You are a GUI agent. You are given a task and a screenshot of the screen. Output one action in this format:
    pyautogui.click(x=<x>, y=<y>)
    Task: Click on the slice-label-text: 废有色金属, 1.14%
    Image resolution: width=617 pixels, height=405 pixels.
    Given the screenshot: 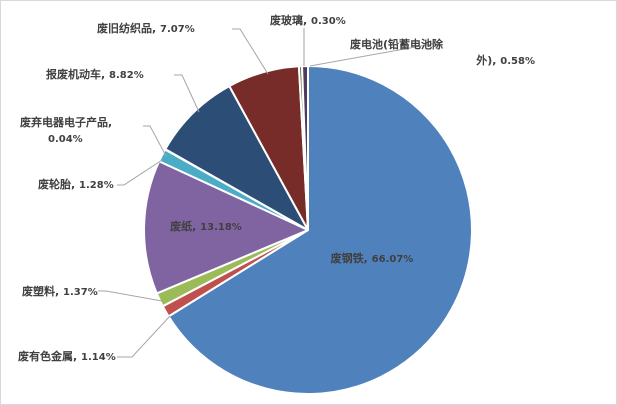 What is the action you would take?
    pyautogui.click(x=67, y=356)
    